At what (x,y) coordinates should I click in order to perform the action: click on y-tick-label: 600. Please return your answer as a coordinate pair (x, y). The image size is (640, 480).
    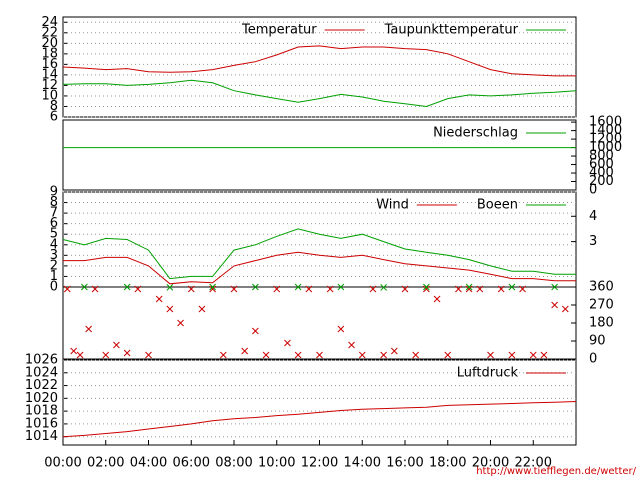
    Looking at the image, I should click on (601, 164).